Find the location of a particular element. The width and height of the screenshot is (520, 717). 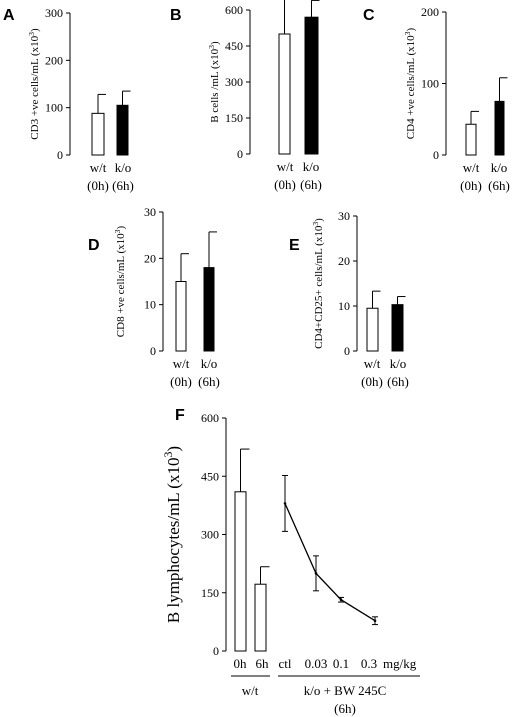

category-label: 0.1 is located at coordinates (341, 663).